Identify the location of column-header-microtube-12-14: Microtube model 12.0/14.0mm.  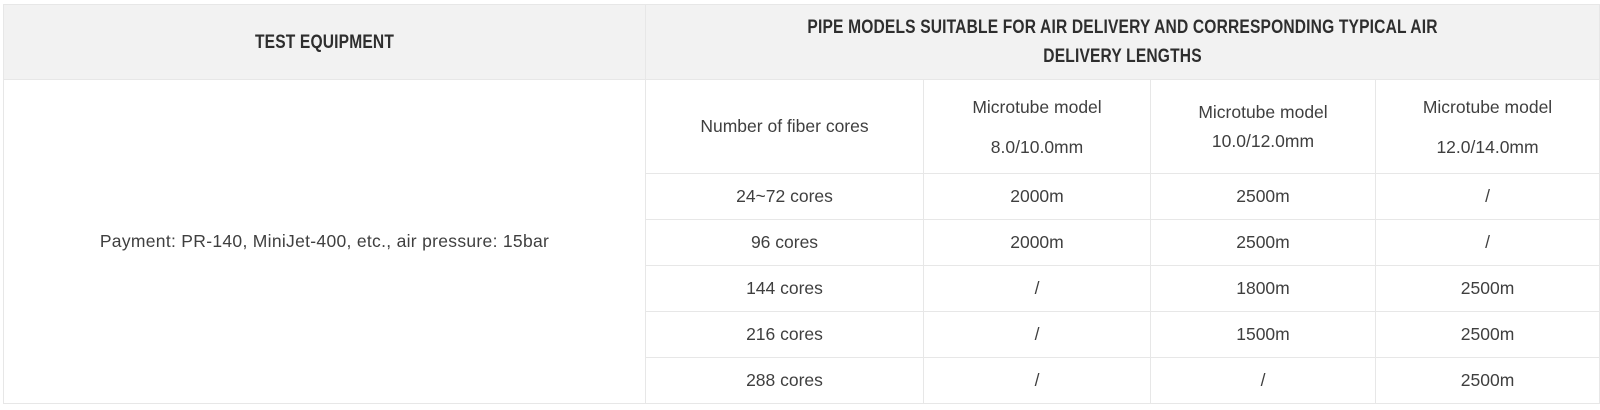
(1487, 126).